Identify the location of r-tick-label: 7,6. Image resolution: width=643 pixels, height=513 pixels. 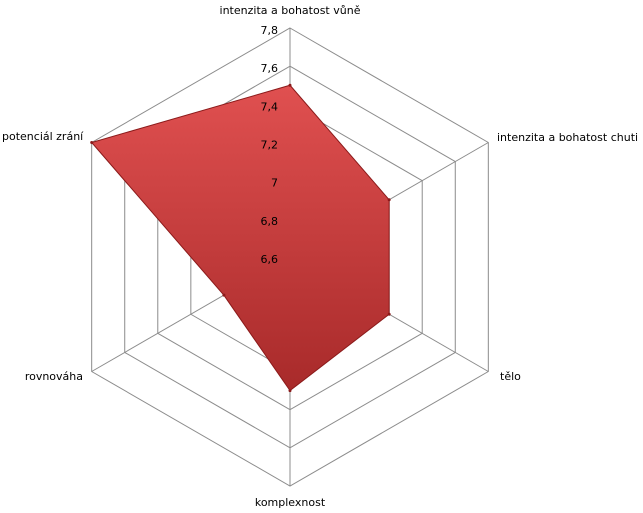
(270, 68).